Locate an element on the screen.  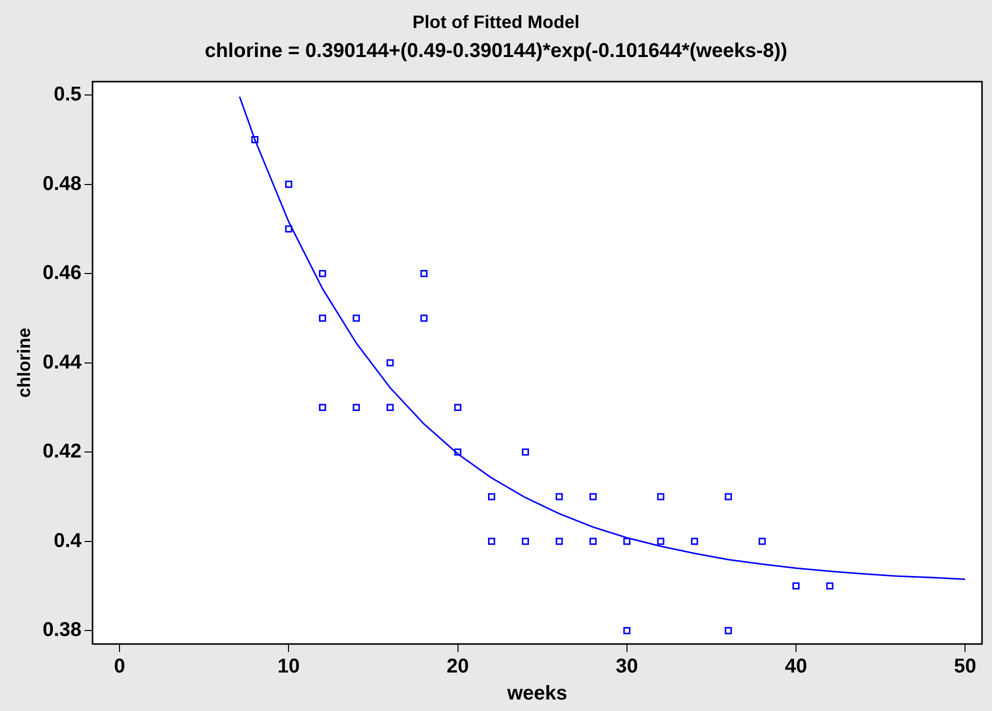
y-tick-label: 0.5 is located at coordinates (68, 95).